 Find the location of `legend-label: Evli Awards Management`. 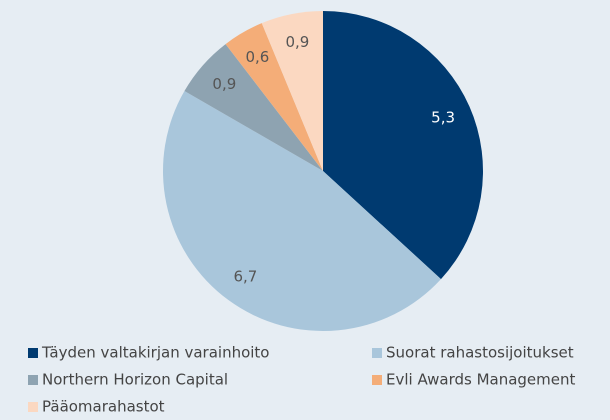

legend-label: Evli Awards Management is located at coordinates (481, 380).